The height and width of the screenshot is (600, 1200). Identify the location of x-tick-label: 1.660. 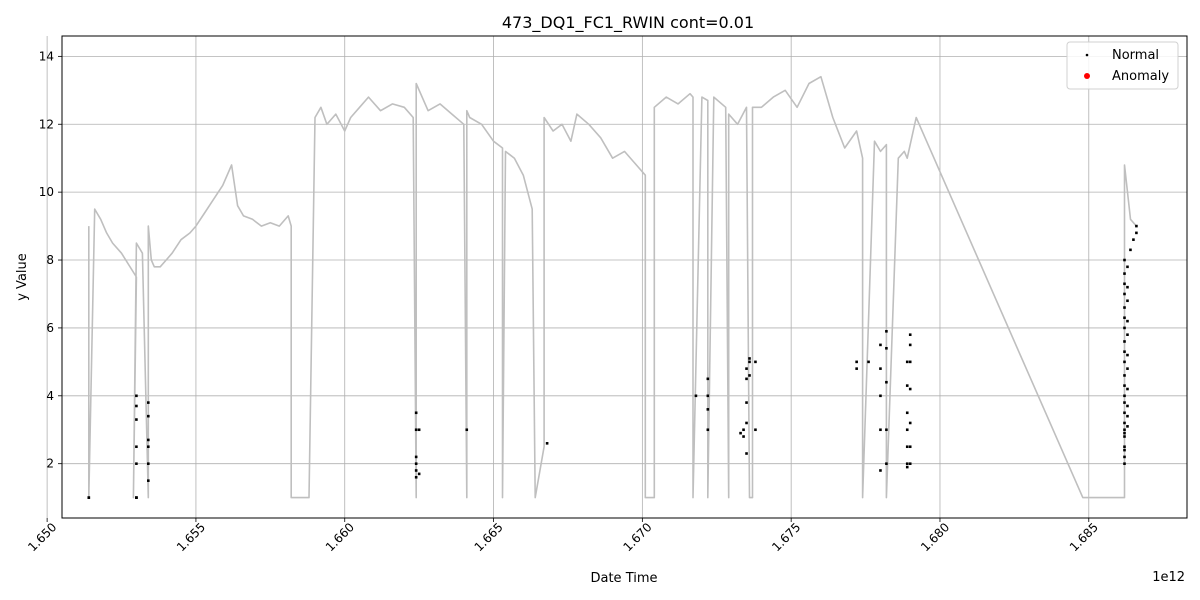
(340, 537).